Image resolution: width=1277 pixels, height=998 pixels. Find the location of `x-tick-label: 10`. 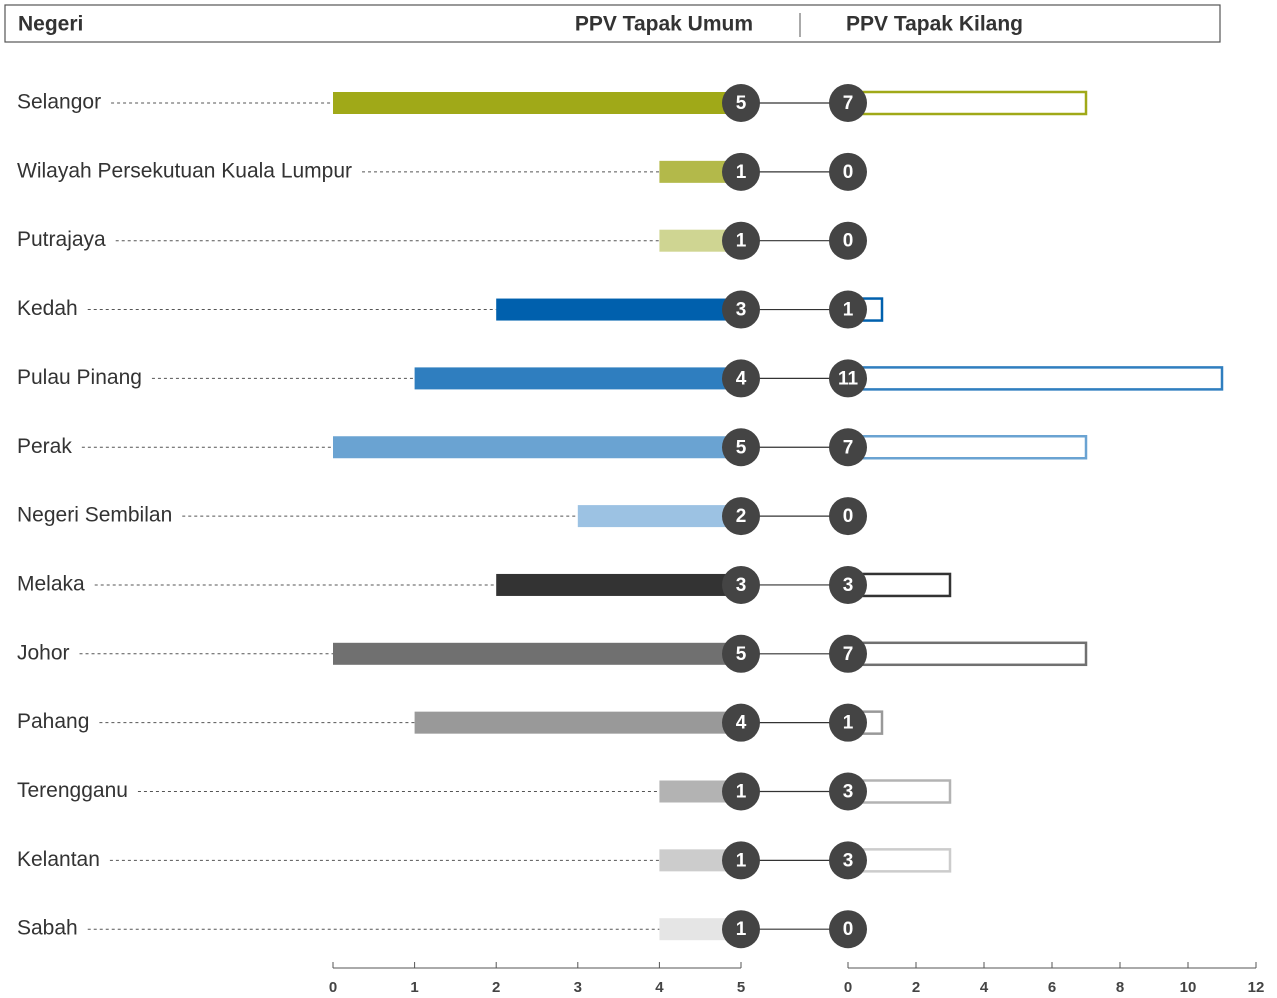

x-tick-label: 10 is located at coordinates (1188, 987).